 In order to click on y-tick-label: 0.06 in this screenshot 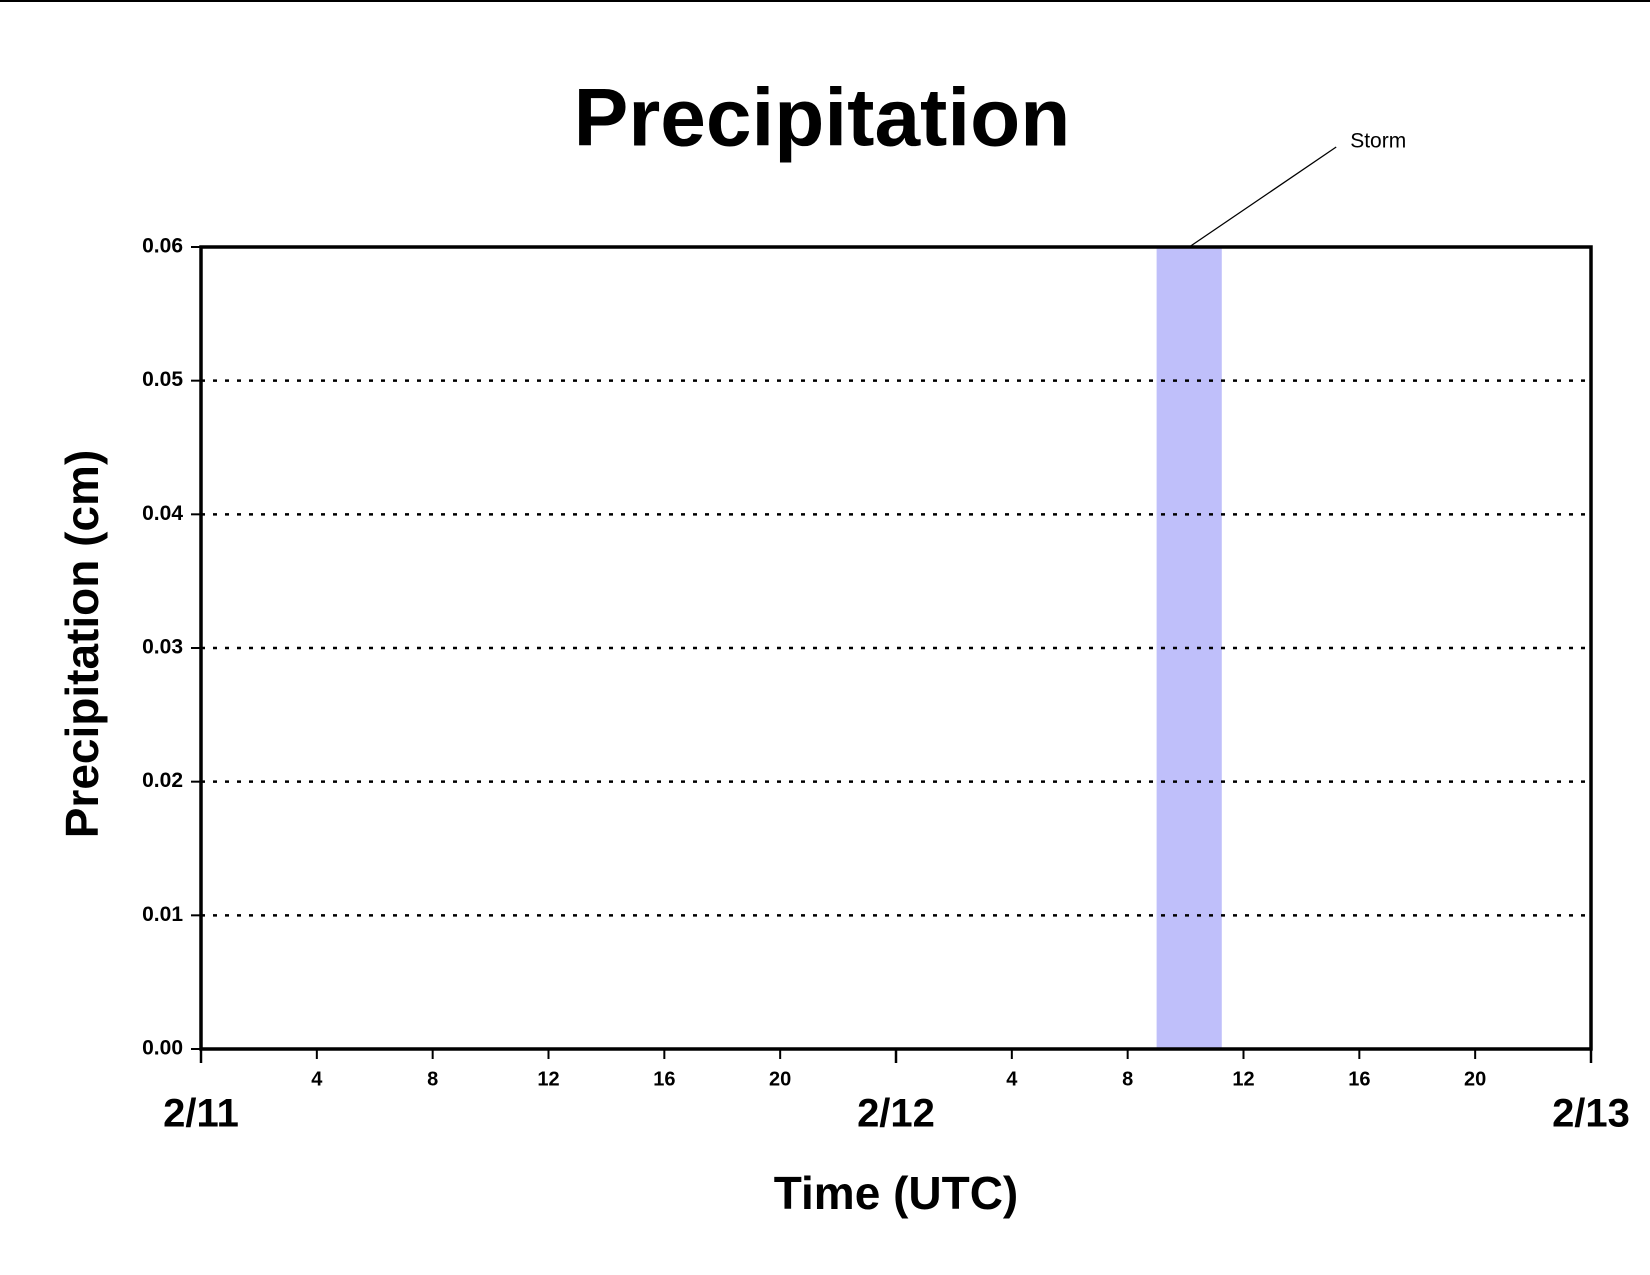, I will do `click(162, 246)`.